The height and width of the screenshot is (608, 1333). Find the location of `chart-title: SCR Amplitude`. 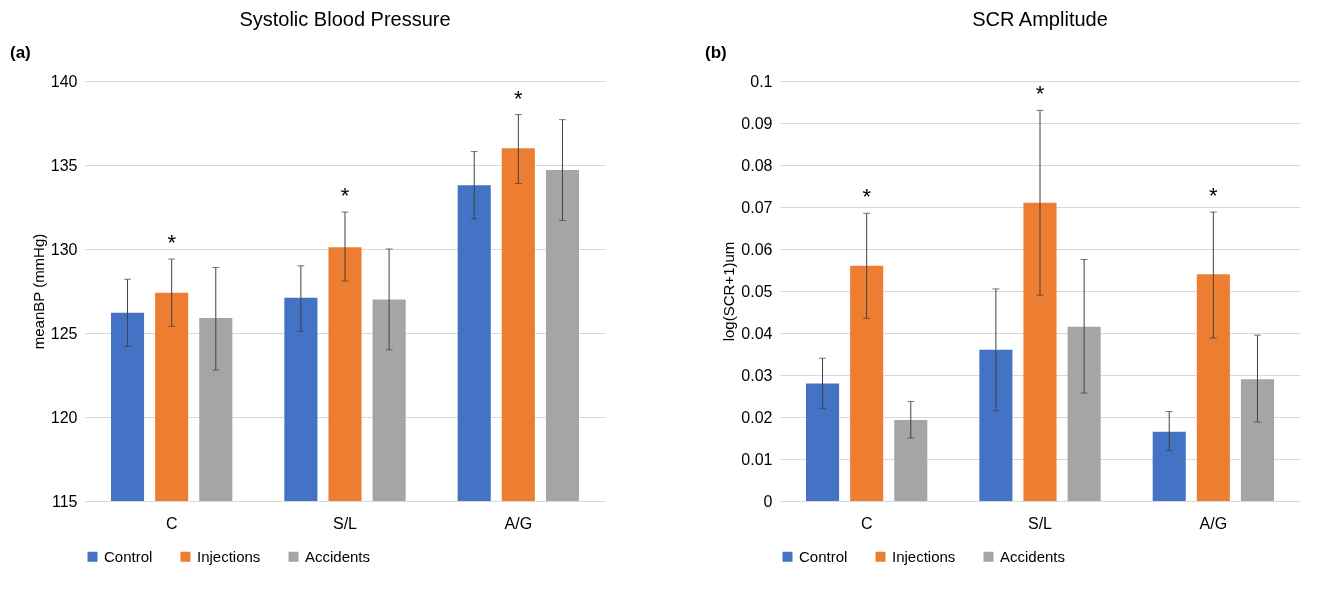

chart-title: SCR Amplitude is located at coordinates (1040, 19).